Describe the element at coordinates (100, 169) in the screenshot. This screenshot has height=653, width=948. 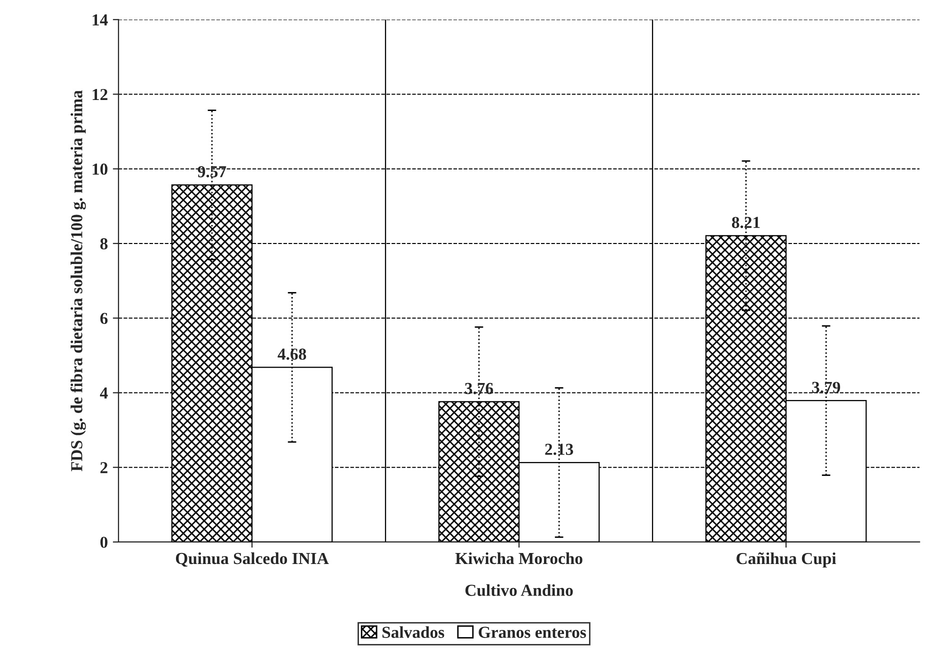
I see `y-tick-label: 10` at that location.